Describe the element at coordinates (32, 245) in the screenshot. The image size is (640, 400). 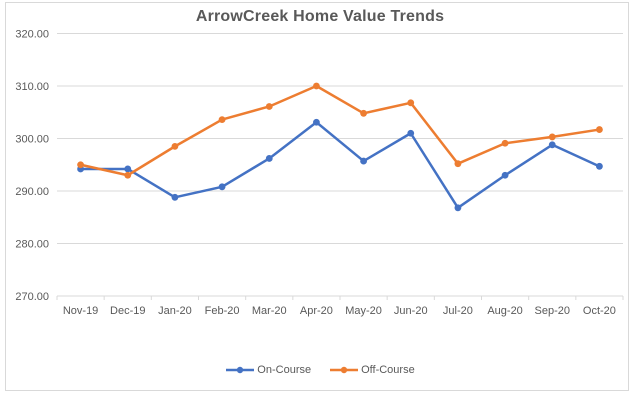
I see `y-axis-label: 280.00` at that location.